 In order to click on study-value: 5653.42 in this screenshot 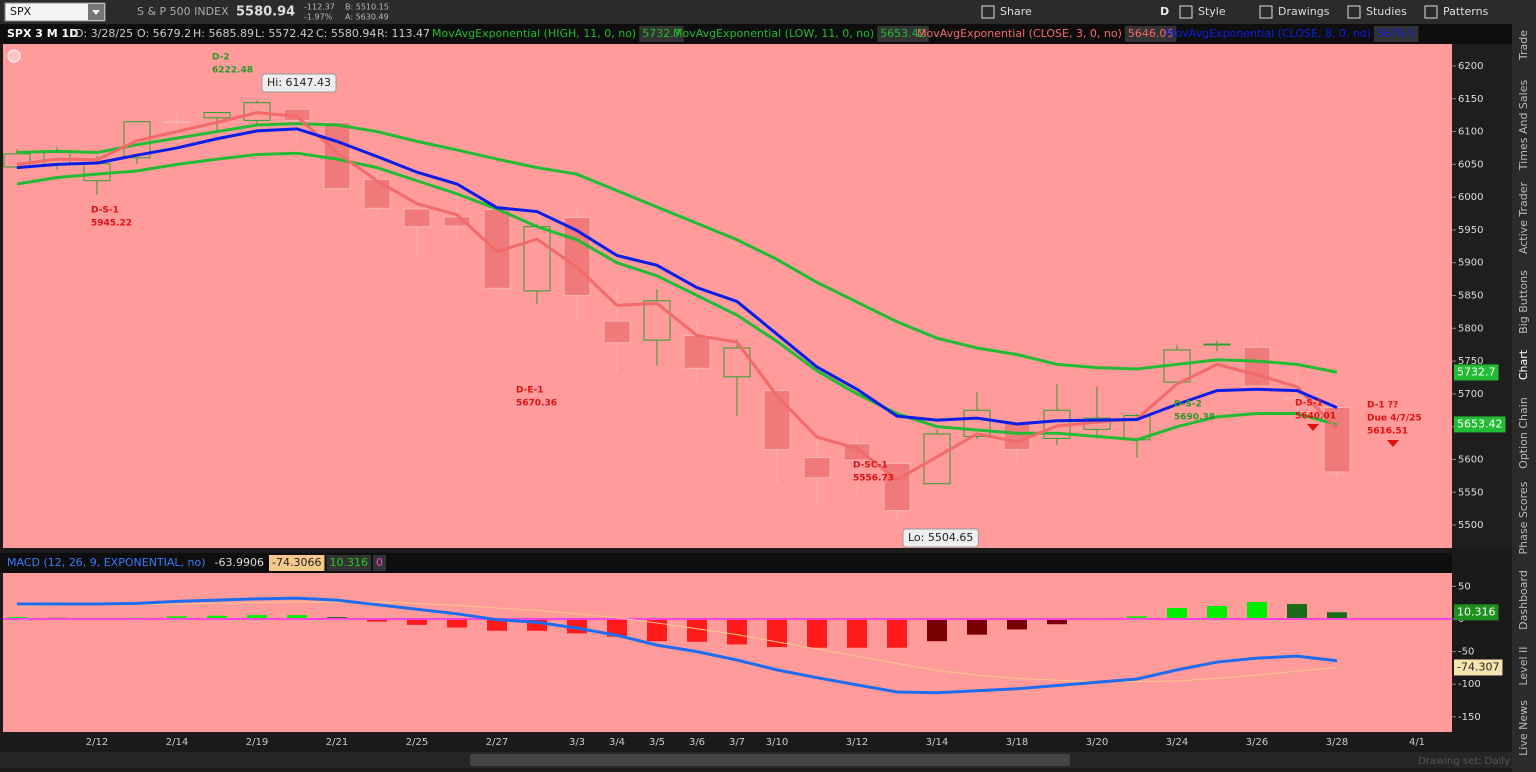, I will do `click(903, 33)`.